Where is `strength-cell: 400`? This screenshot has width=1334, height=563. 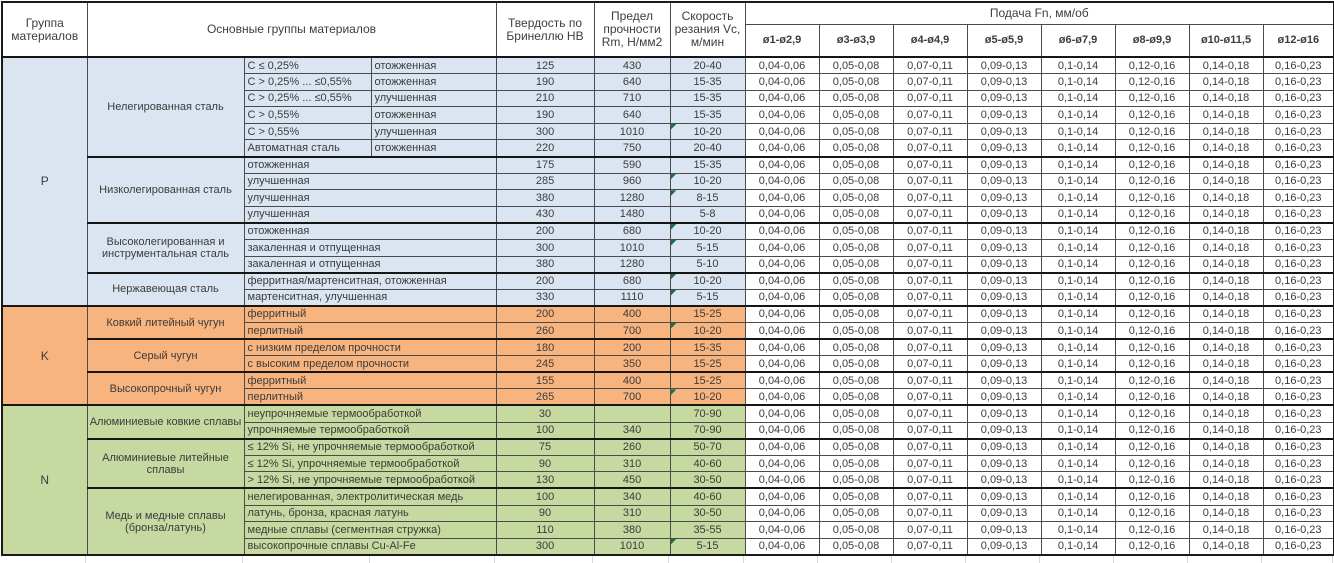
strength-cell: 400 is located at coordinates (632, 313).